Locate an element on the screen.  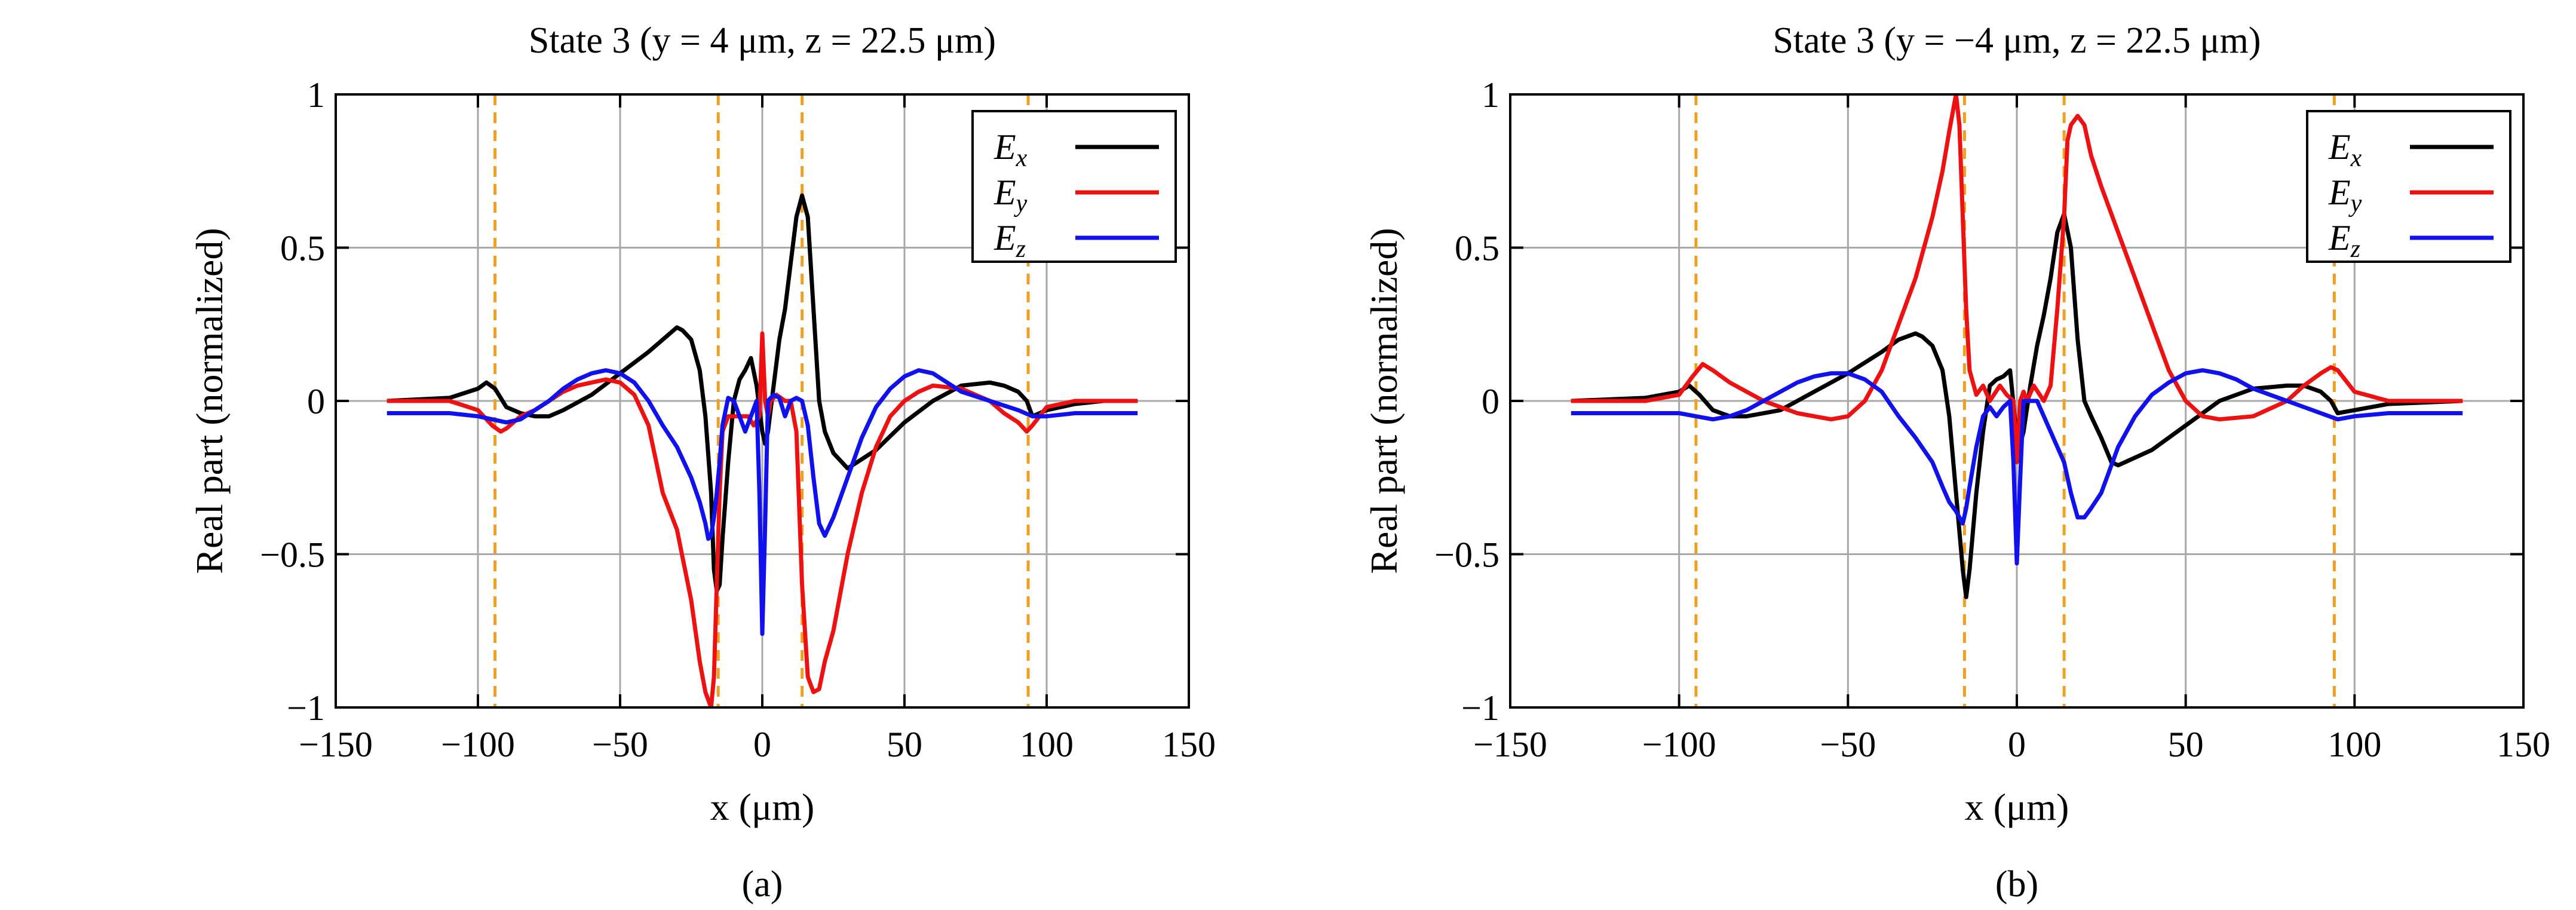
panel-label: (b) is located at coordinates (2017, 884).